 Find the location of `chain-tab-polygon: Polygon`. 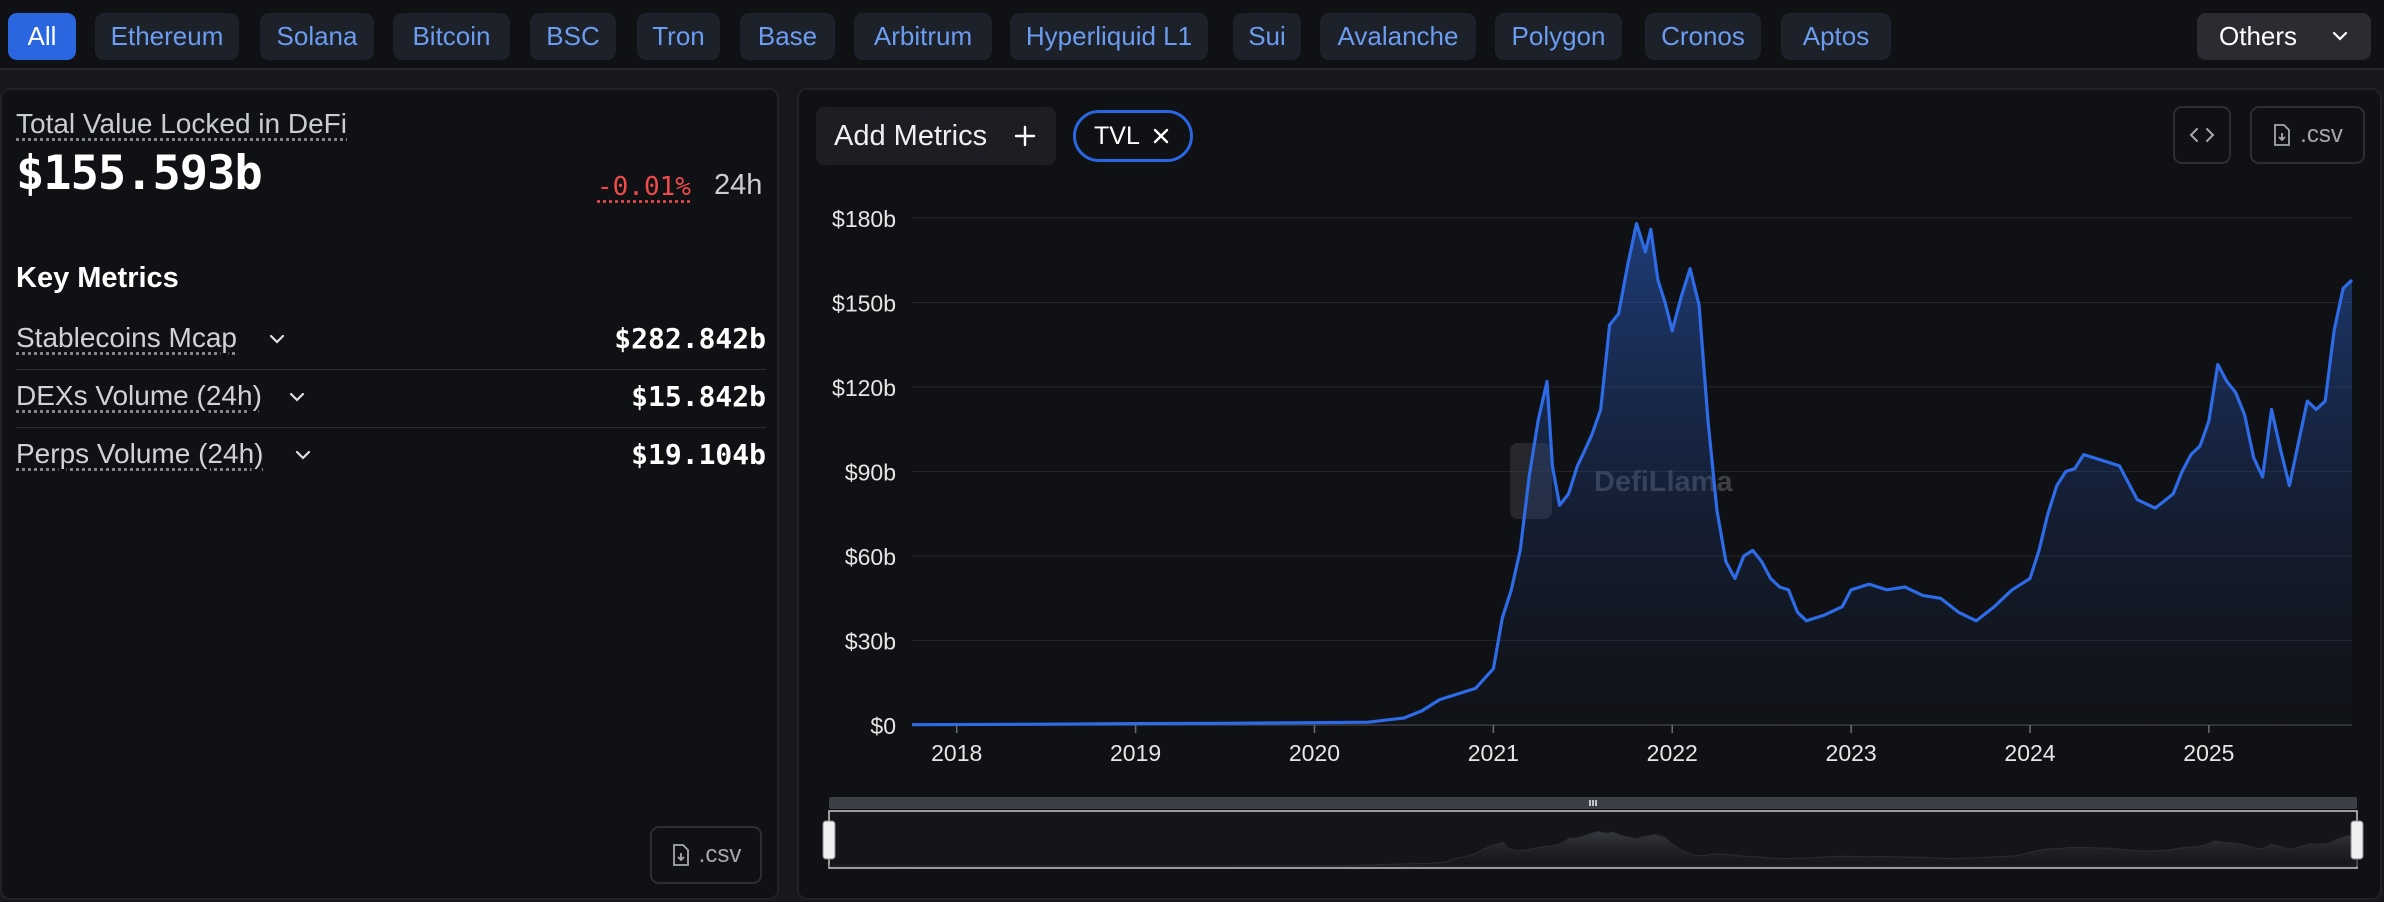

chain-tab-polygon: Polygon is located at coordinates (1558, 36).